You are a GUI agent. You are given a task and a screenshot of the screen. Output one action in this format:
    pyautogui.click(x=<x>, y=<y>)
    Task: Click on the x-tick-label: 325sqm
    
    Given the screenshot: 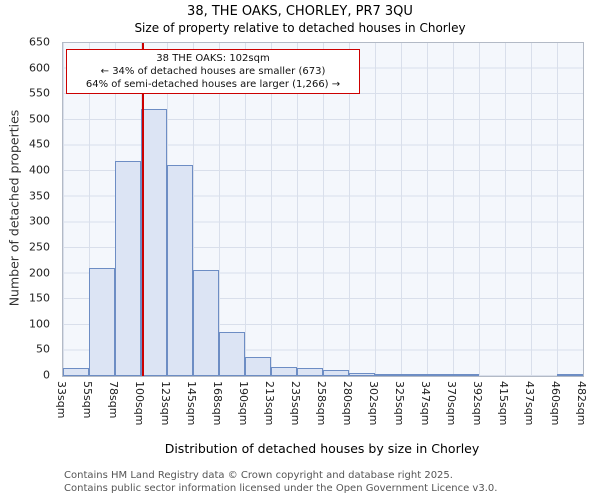 What is the action you would take?
    pyautogui.click(x=399, y=403)
    